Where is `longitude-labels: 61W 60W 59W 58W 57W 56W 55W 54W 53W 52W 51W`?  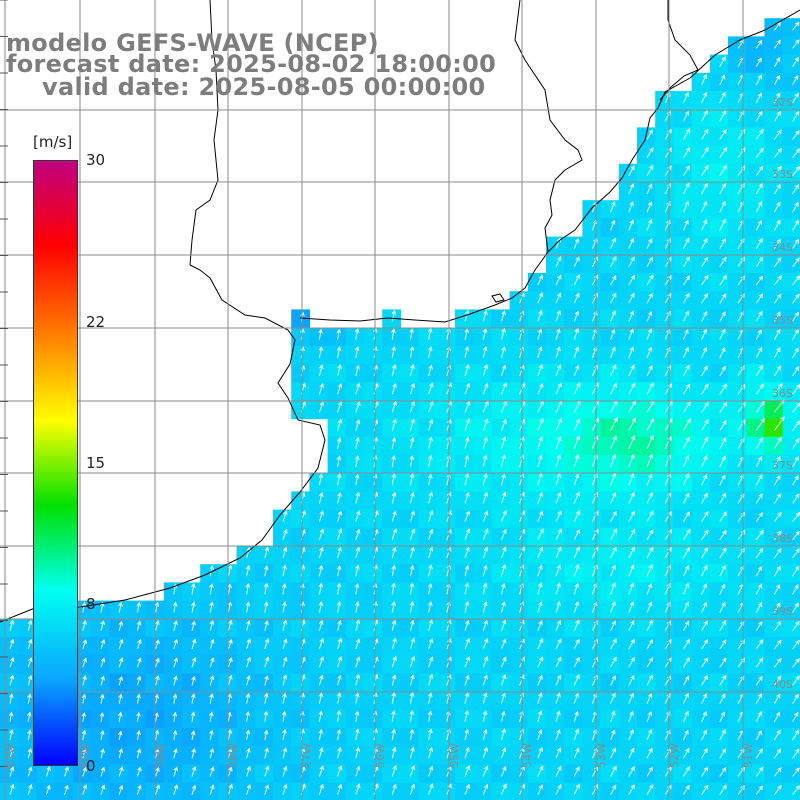
longitude-labels: 61W 60W 59W 58W 57W 56W 55W 54W 53W 52W 51W is located at coordinates (379, 755).